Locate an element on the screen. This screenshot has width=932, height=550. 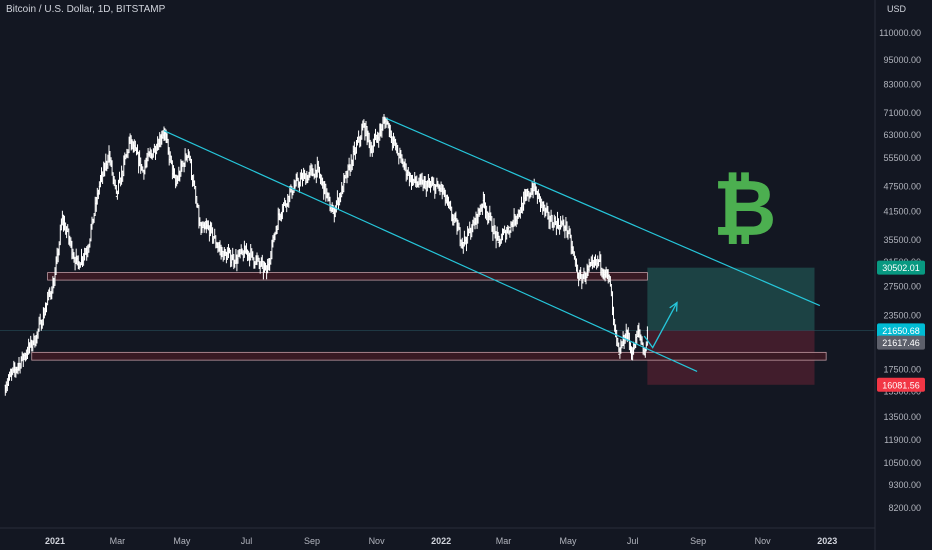
profit-target-box is located at coordinates (731, 299).